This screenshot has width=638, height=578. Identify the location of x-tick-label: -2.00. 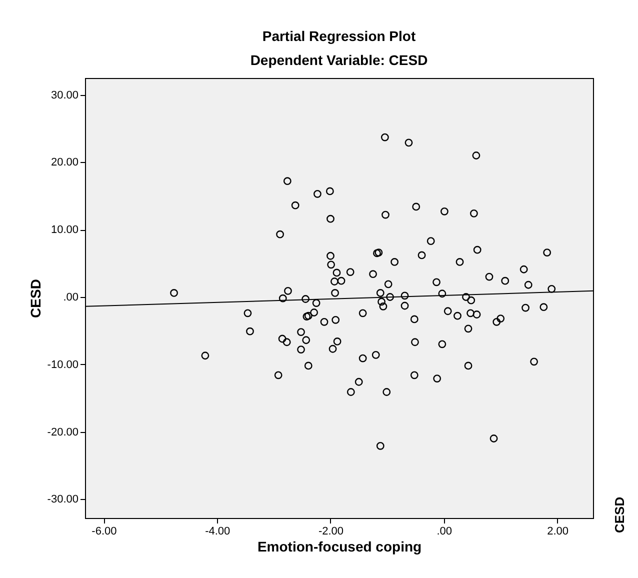
(331, 532).